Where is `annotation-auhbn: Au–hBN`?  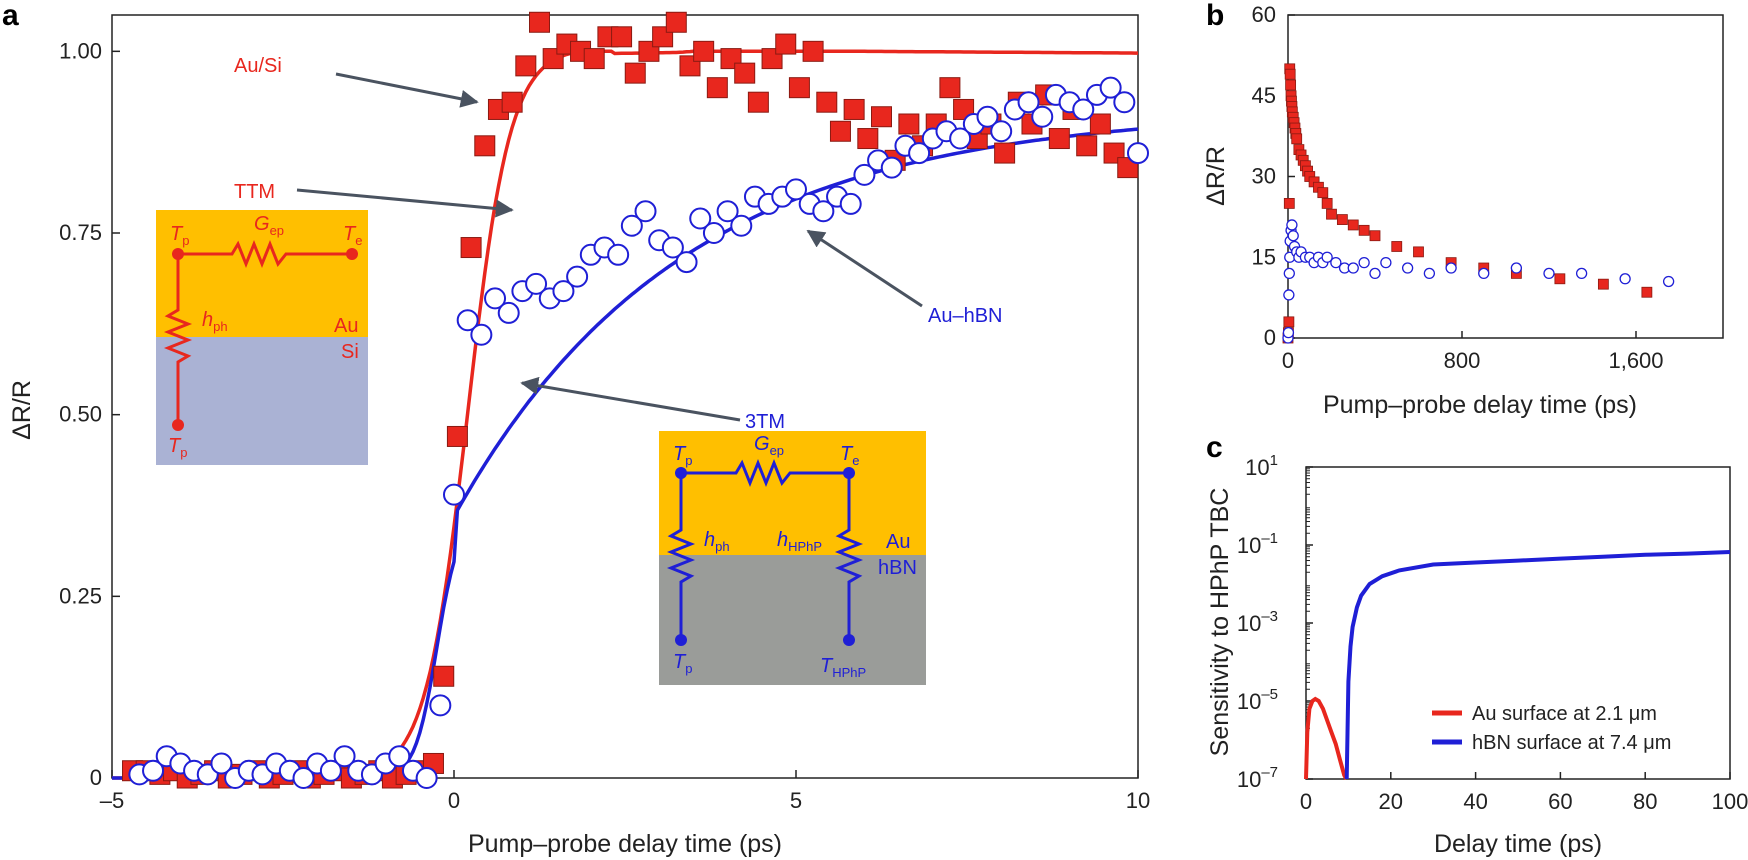 annotation-auhbn: Au–hBN is located at coordinates (965, 316).